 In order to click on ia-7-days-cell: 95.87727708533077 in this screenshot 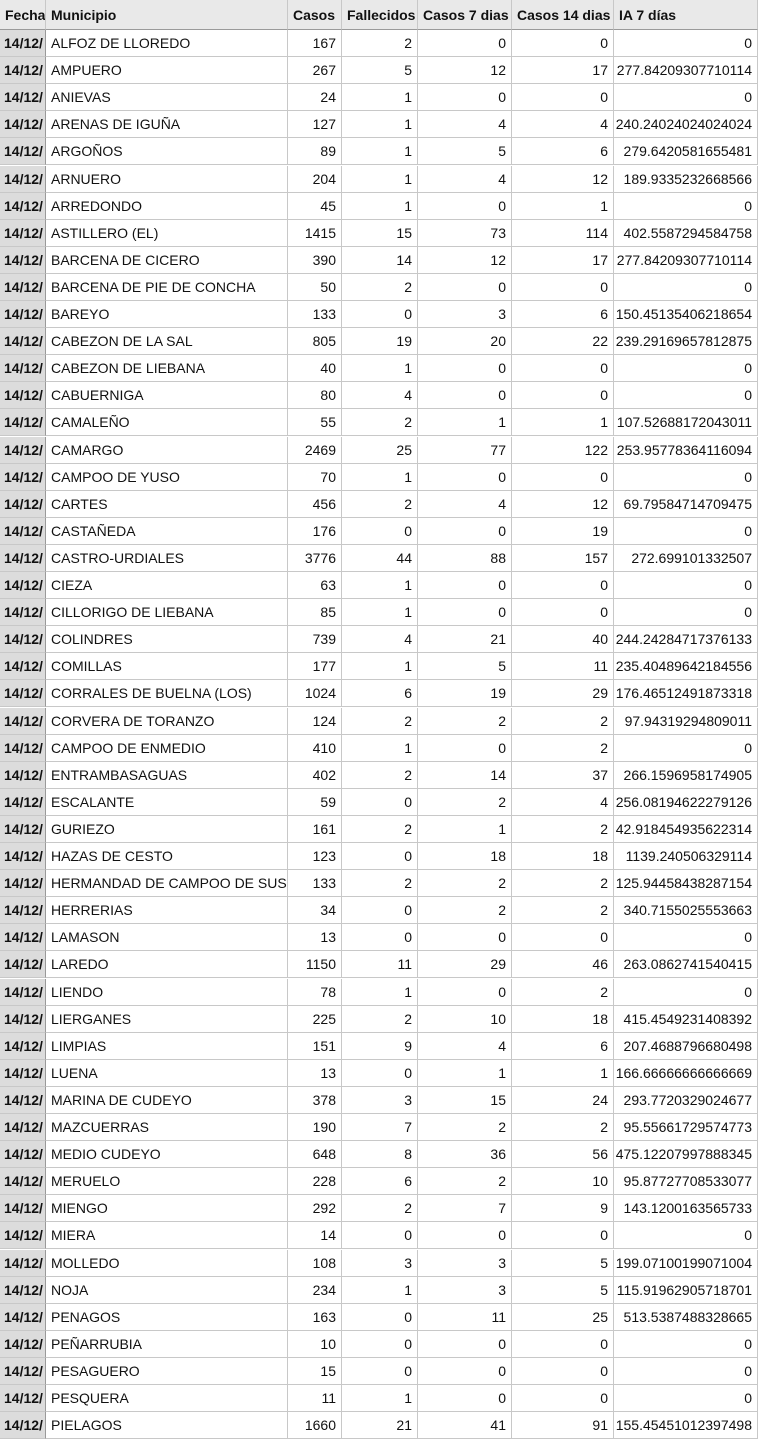, I will do `click(686, 1182)`.